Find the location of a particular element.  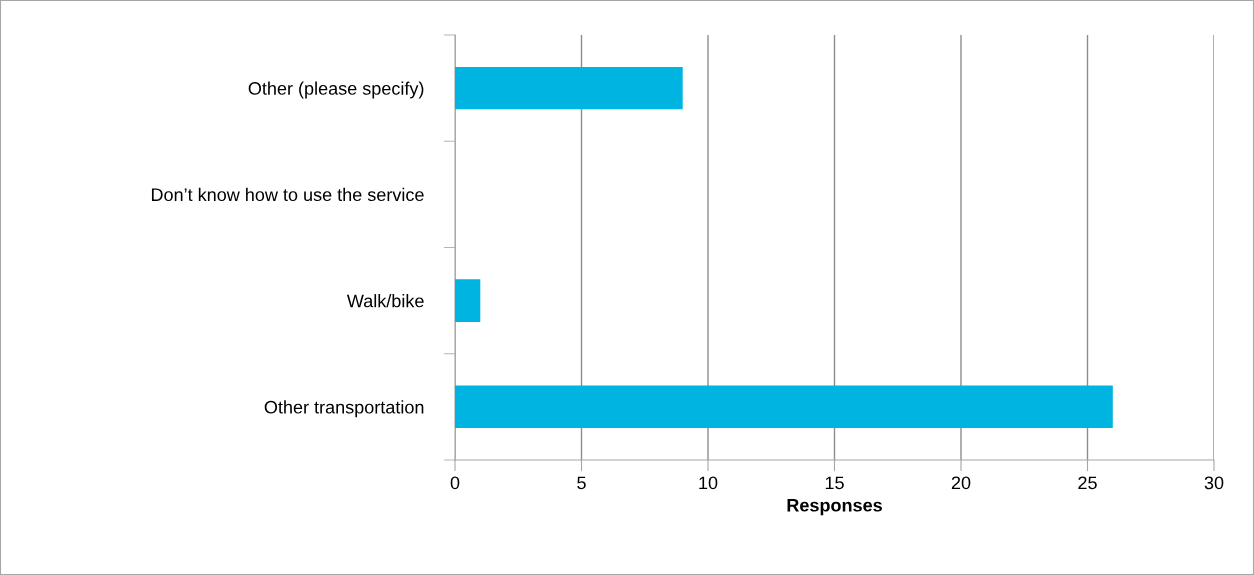

x-tick-label: 10 is located at coordinates (708, 483).